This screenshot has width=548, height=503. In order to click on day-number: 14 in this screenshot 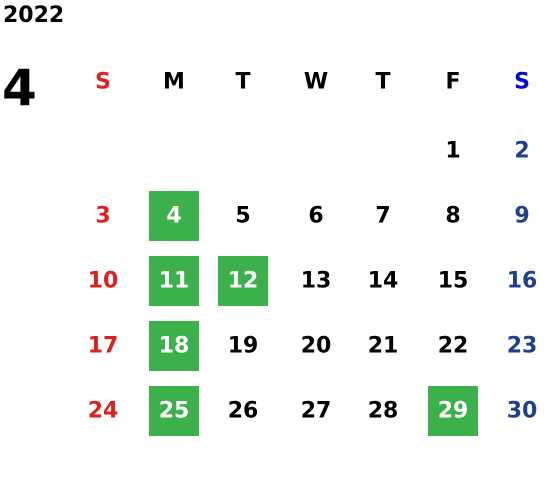, I will do `click(383, 281)`.